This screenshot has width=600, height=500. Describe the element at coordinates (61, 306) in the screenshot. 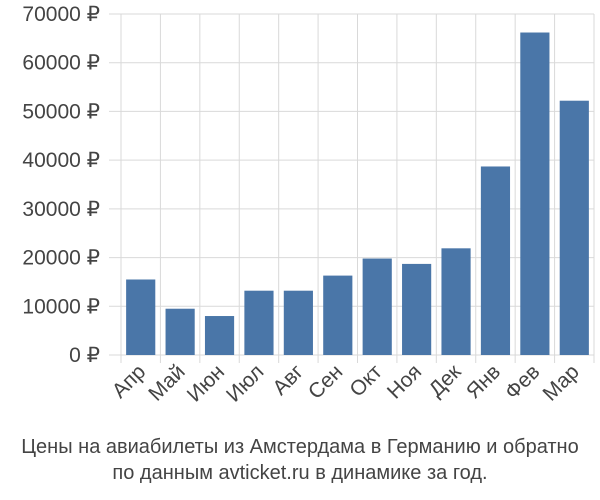

I see `y-tick-label: 10000 ₽` at that location.